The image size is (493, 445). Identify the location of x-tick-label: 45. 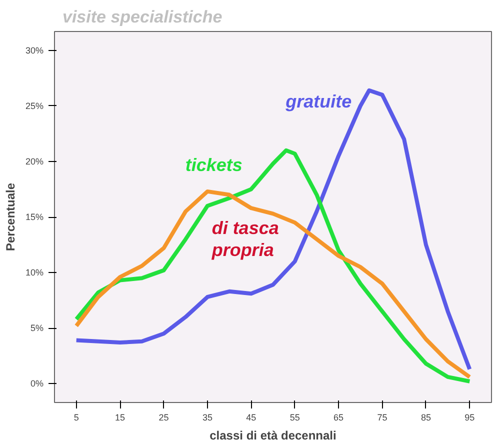
(251, 417).